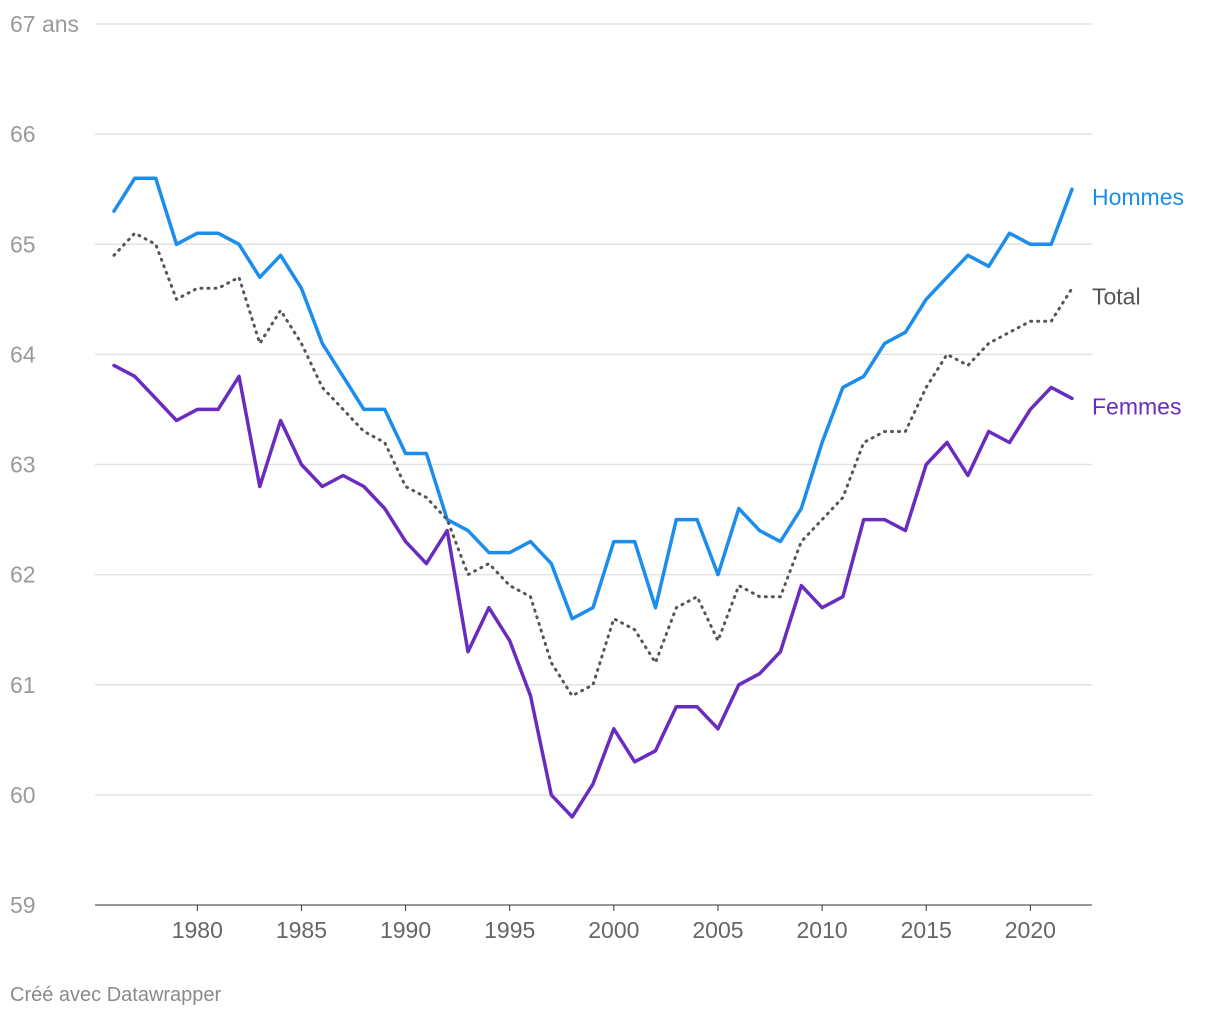 This screenshot has width=1220, height=1020. I want to click on y-tick-label: 59, so click(23, 905).